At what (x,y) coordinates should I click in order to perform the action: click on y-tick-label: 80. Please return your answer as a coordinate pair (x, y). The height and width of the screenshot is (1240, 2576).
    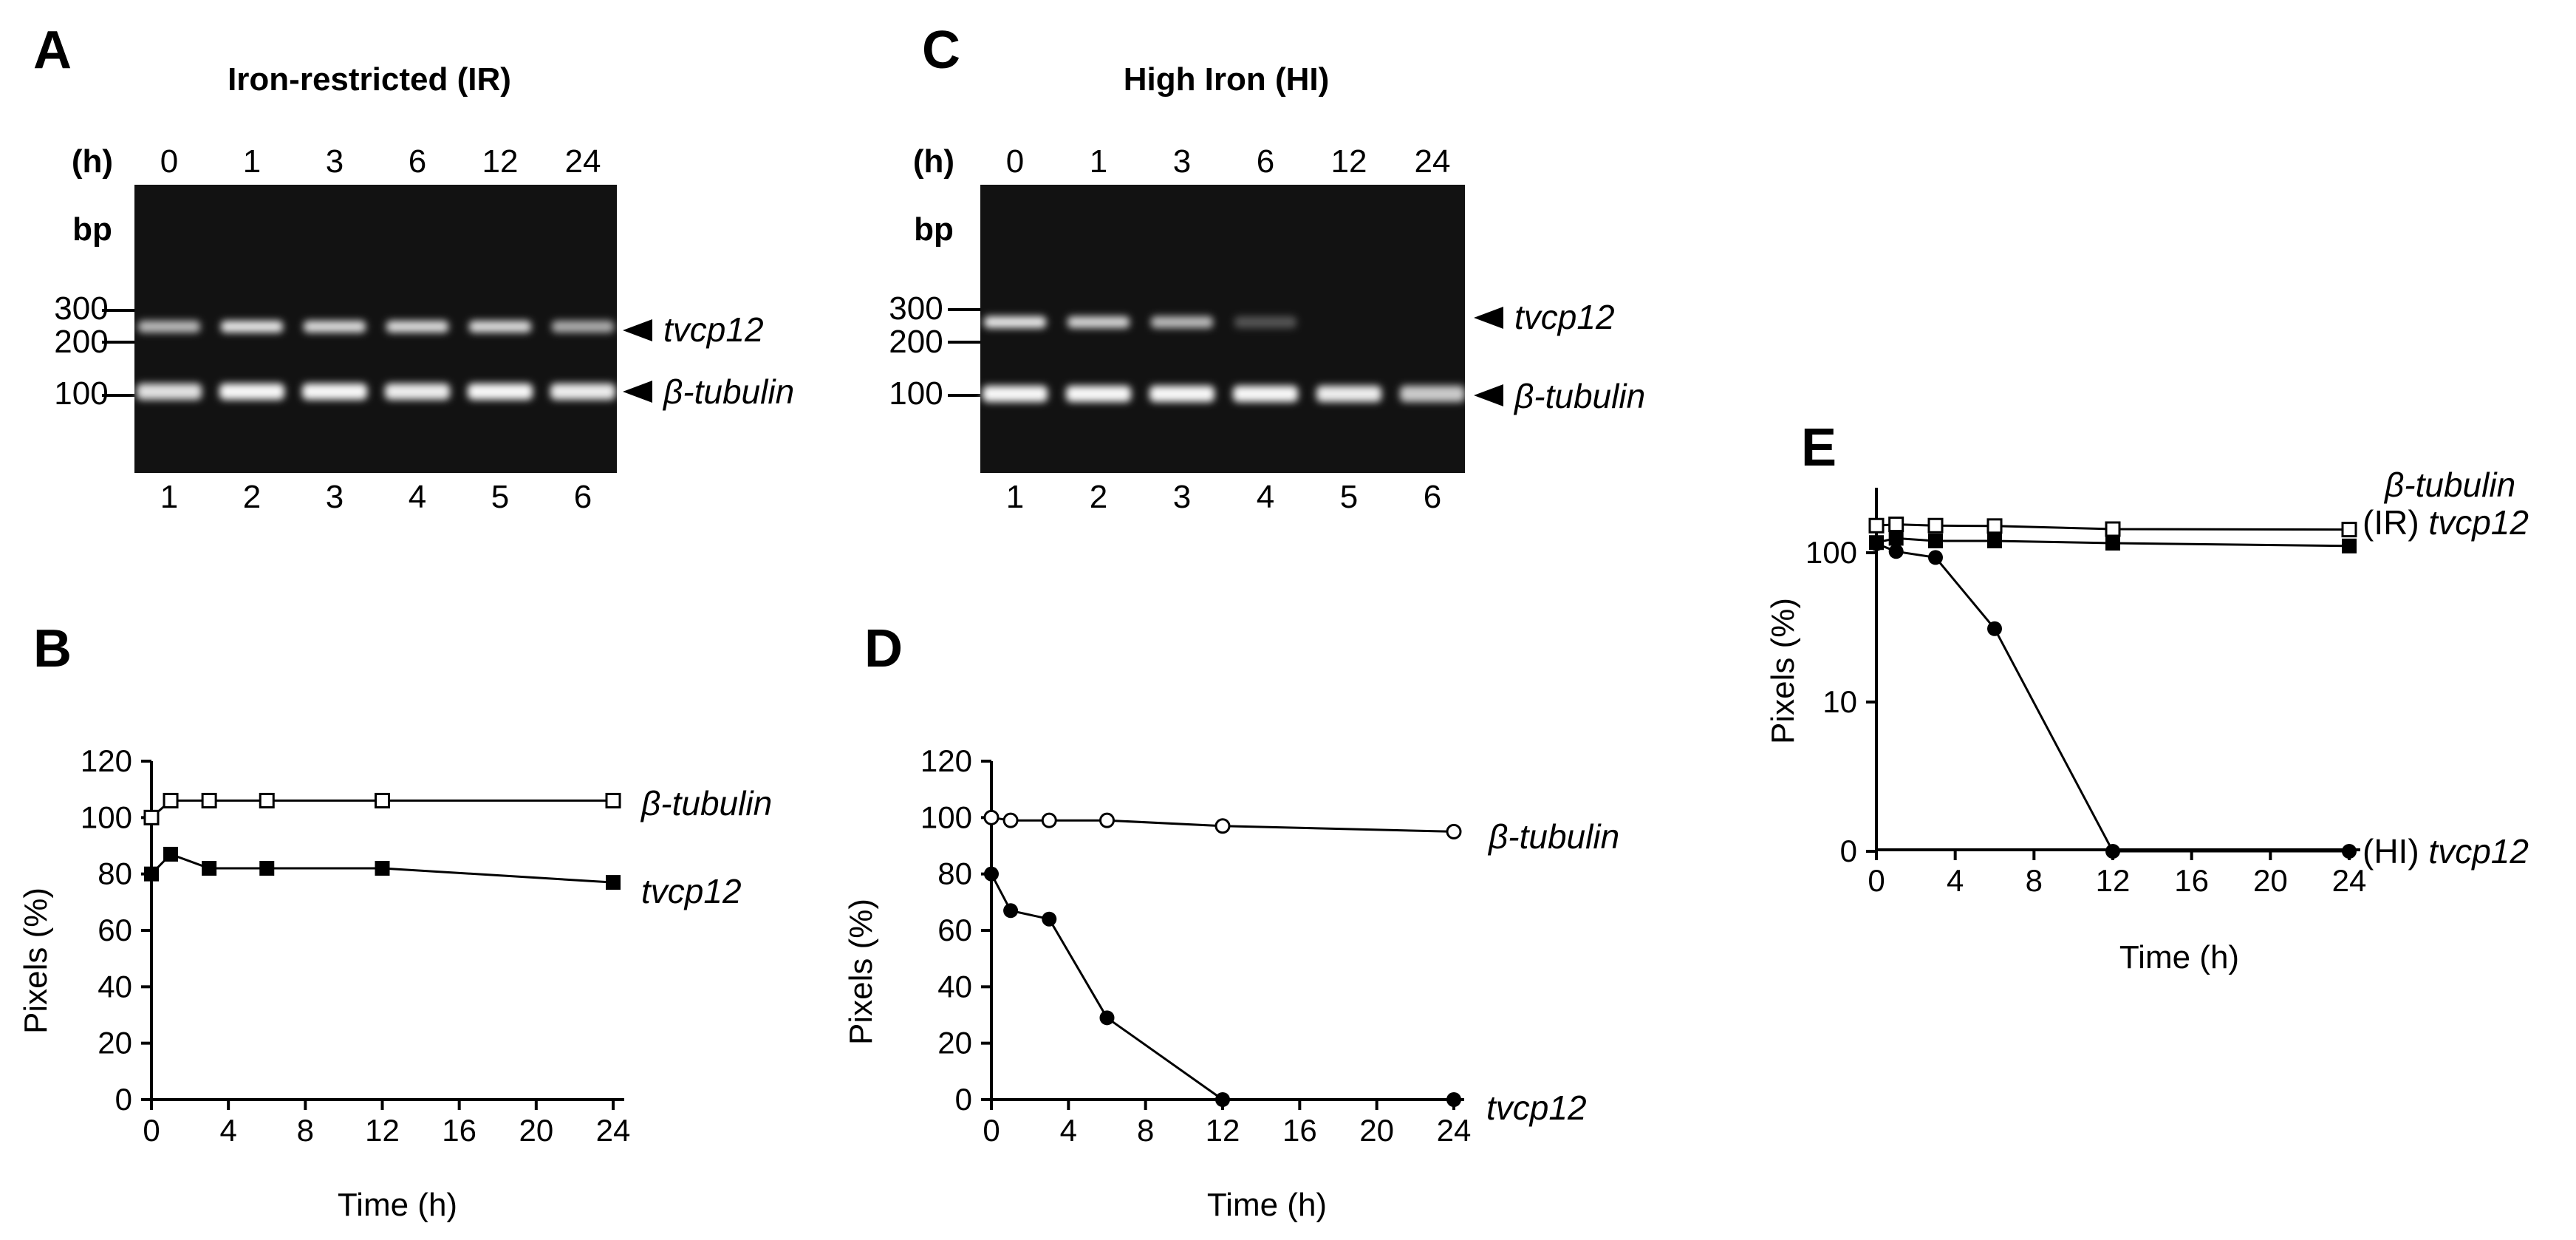
    Looking at the image, I should click on (115, 873).